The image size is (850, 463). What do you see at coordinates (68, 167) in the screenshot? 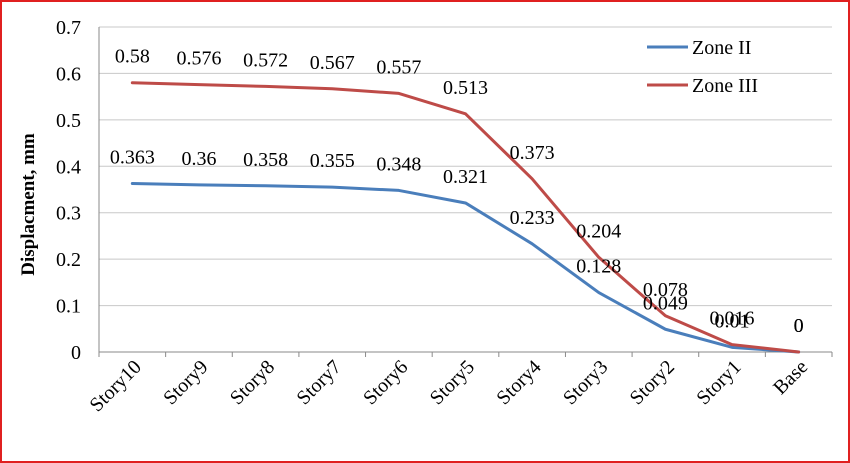
I see `y-tick-label: 0.4` at bounding box center [68, 167].